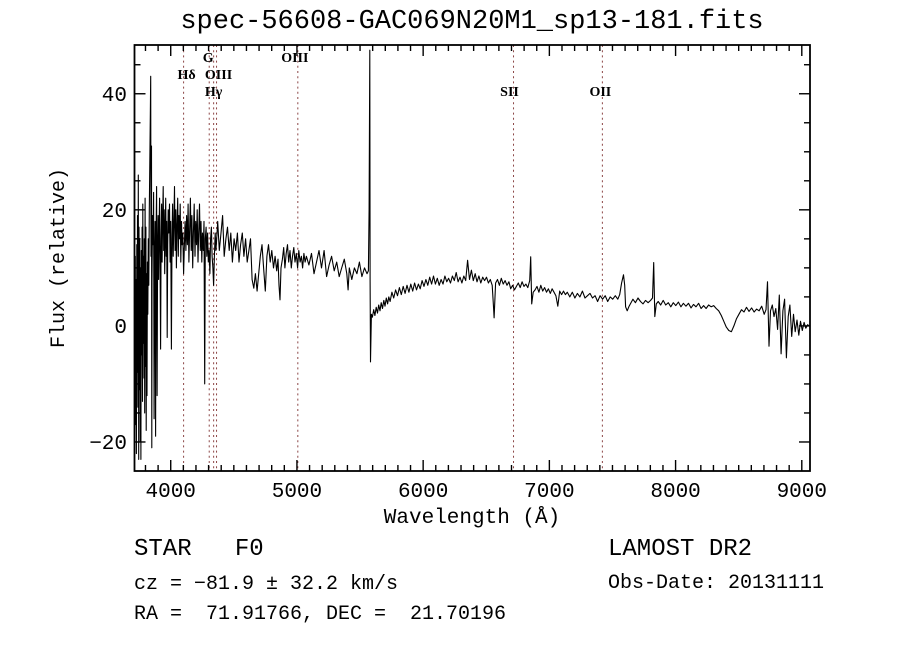  I want to click on cz-velocity-label: cz = −81.9 ± 32.2 km/s, so click(266, 584).